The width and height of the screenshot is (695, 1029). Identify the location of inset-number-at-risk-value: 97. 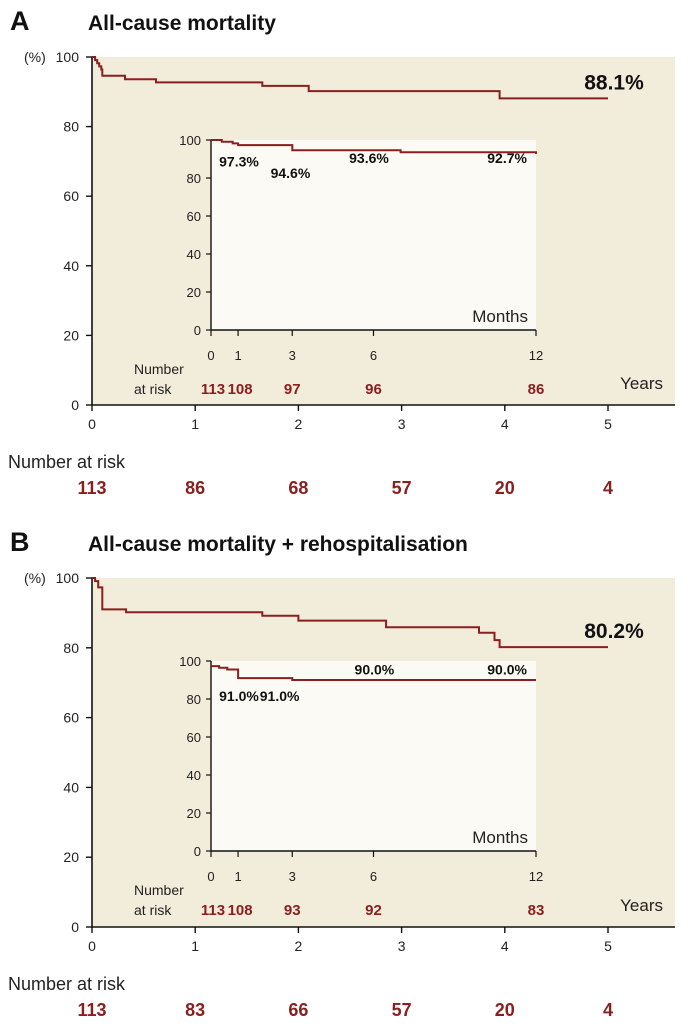
(292, 389).